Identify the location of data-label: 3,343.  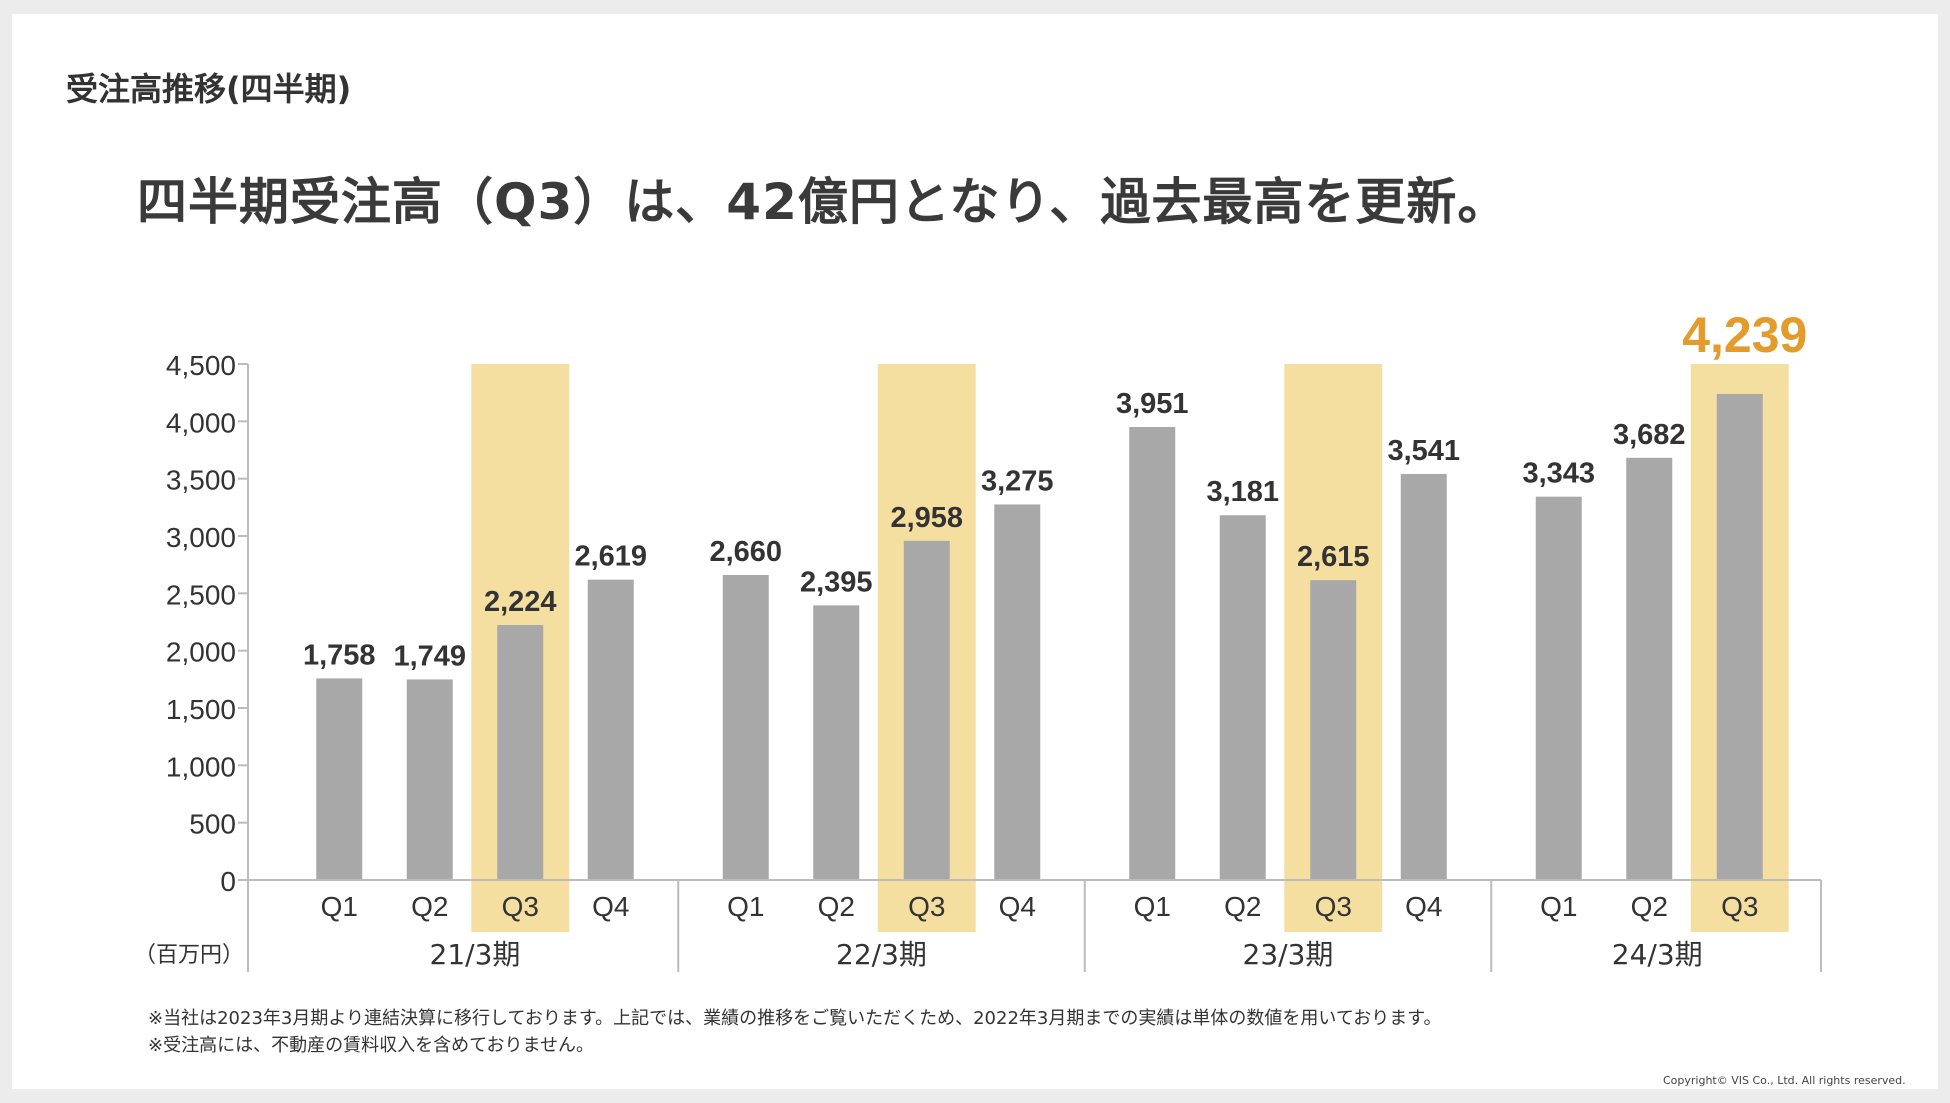
(1558, 474).